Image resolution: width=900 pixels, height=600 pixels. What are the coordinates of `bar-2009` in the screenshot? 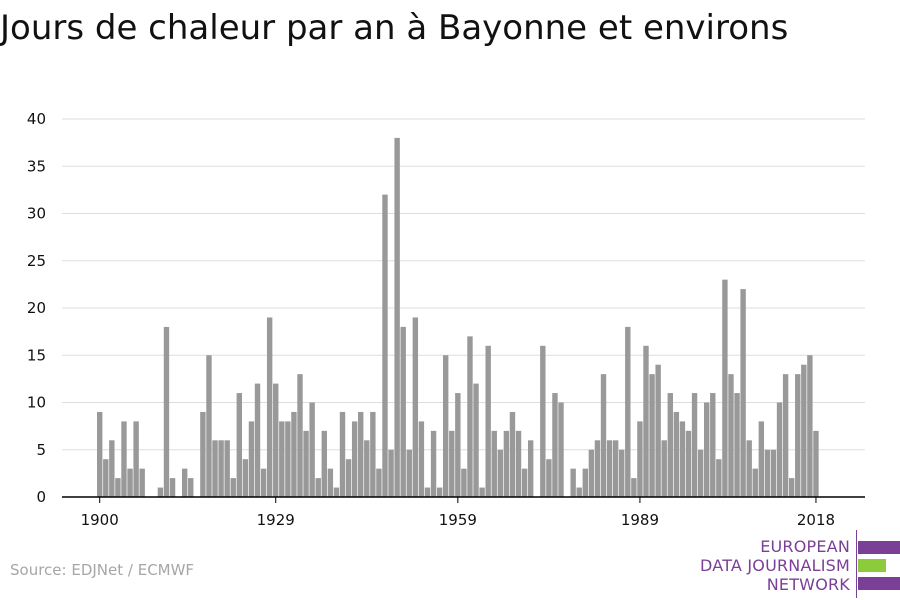 It's located at (761, 459).